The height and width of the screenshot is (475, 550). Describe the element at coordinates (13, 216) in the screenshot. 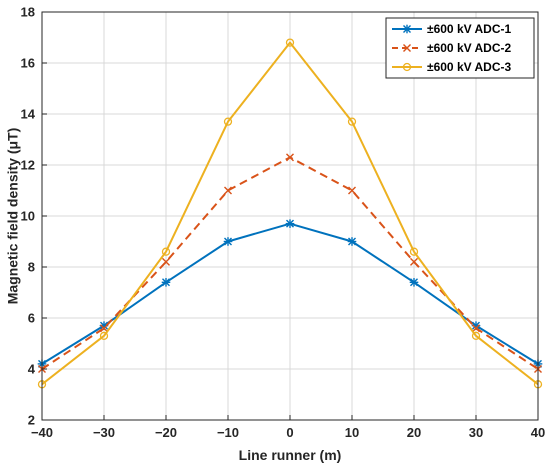

I see `y-axis-label: Magnetic field density (μT)` at that location.